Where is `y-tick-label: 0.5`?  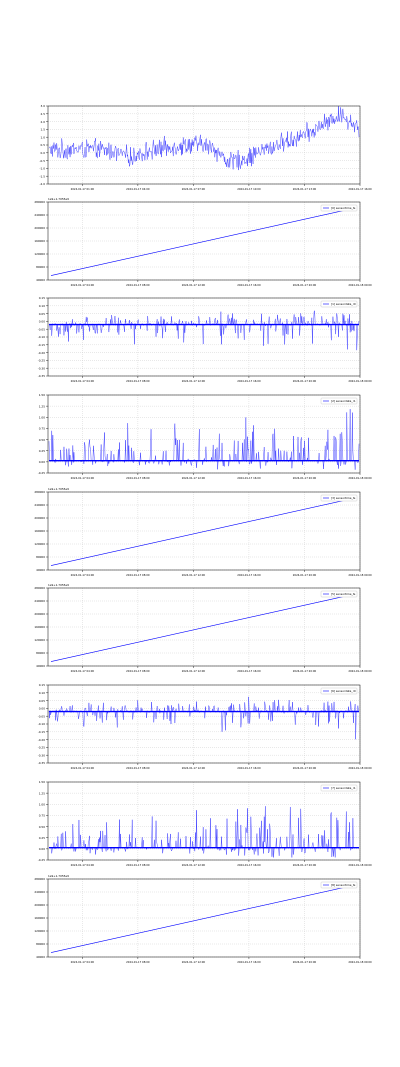
y-tick-label: 0.5 is located at coordinates (43, 145).